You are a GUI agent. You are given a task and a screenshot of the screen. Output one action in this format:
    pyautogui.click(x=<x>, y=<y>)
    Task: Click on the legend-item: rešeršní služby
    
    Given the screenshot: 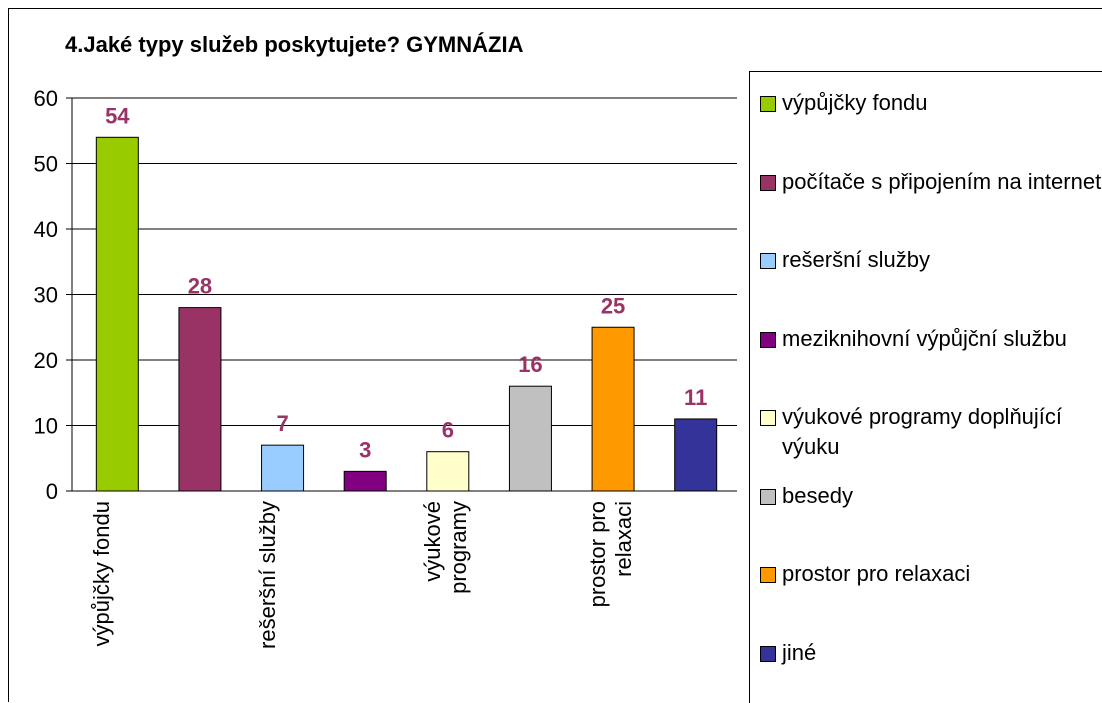 What is the action you would take?
    pyautogui.click(x=931, y=260)
    